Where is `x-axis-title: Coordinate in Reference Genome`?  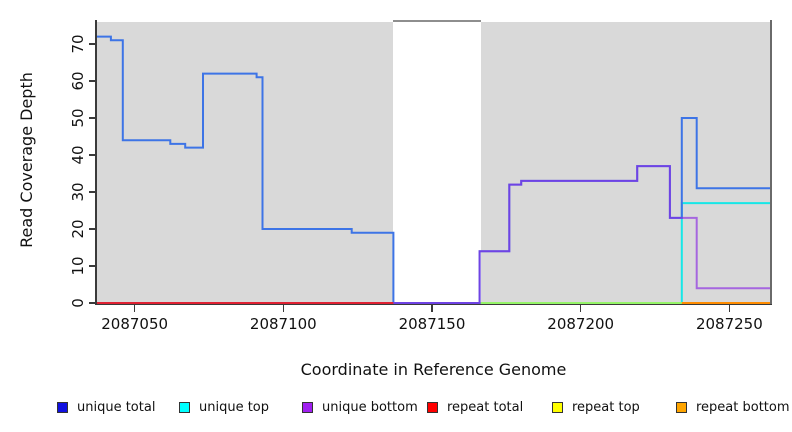 x-axis-title: Coordinate in Reference Genome is located at coordinates (433, 369).